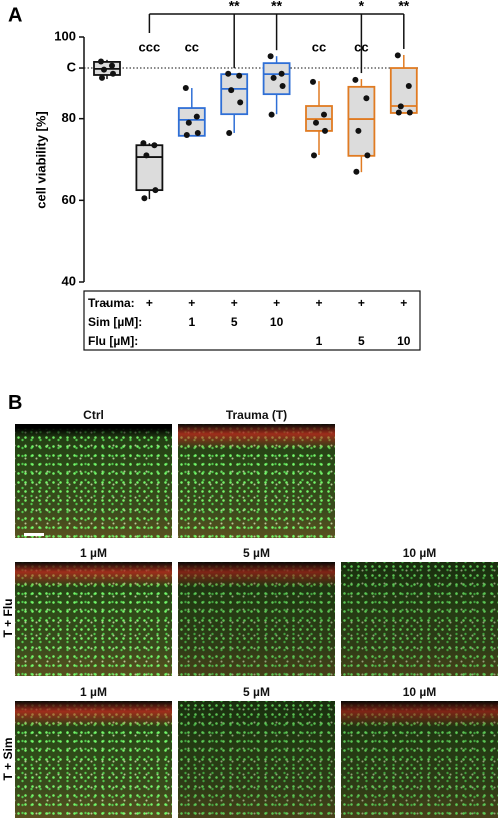  Describe the element at coordinates (69, 117) in the screenshot. I see `y-tick-label: 80` at that location.